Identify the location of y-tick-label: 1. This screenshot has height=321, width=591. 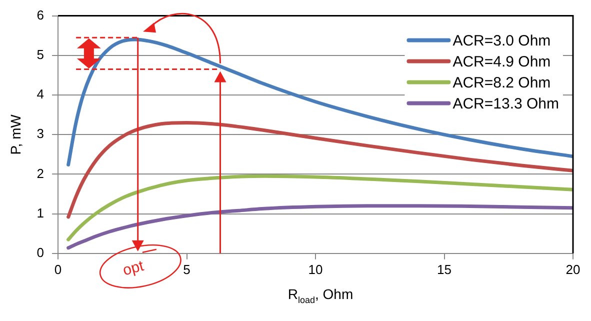
(40, 212).